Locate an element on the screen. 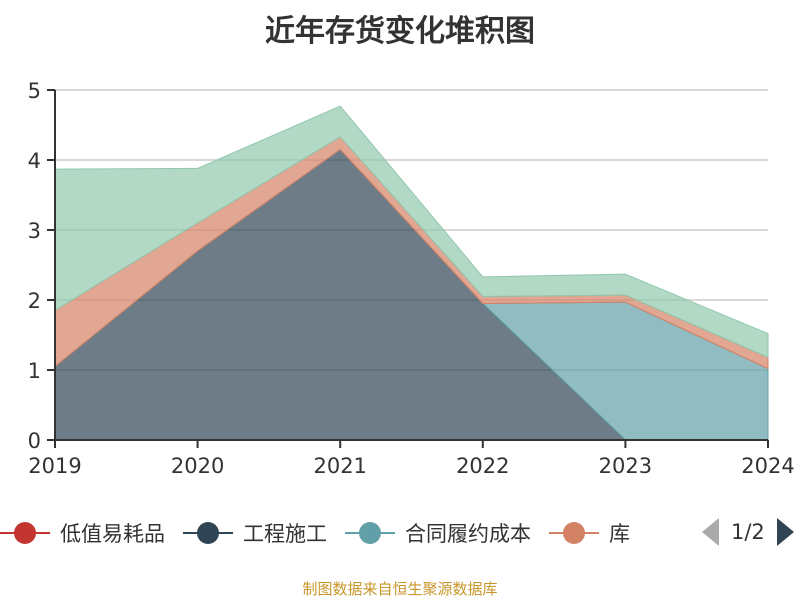 Image resolution: width=800 pixels, height=600 pixels. legend-pager: 1/2 is located at coordinates (748, 532).